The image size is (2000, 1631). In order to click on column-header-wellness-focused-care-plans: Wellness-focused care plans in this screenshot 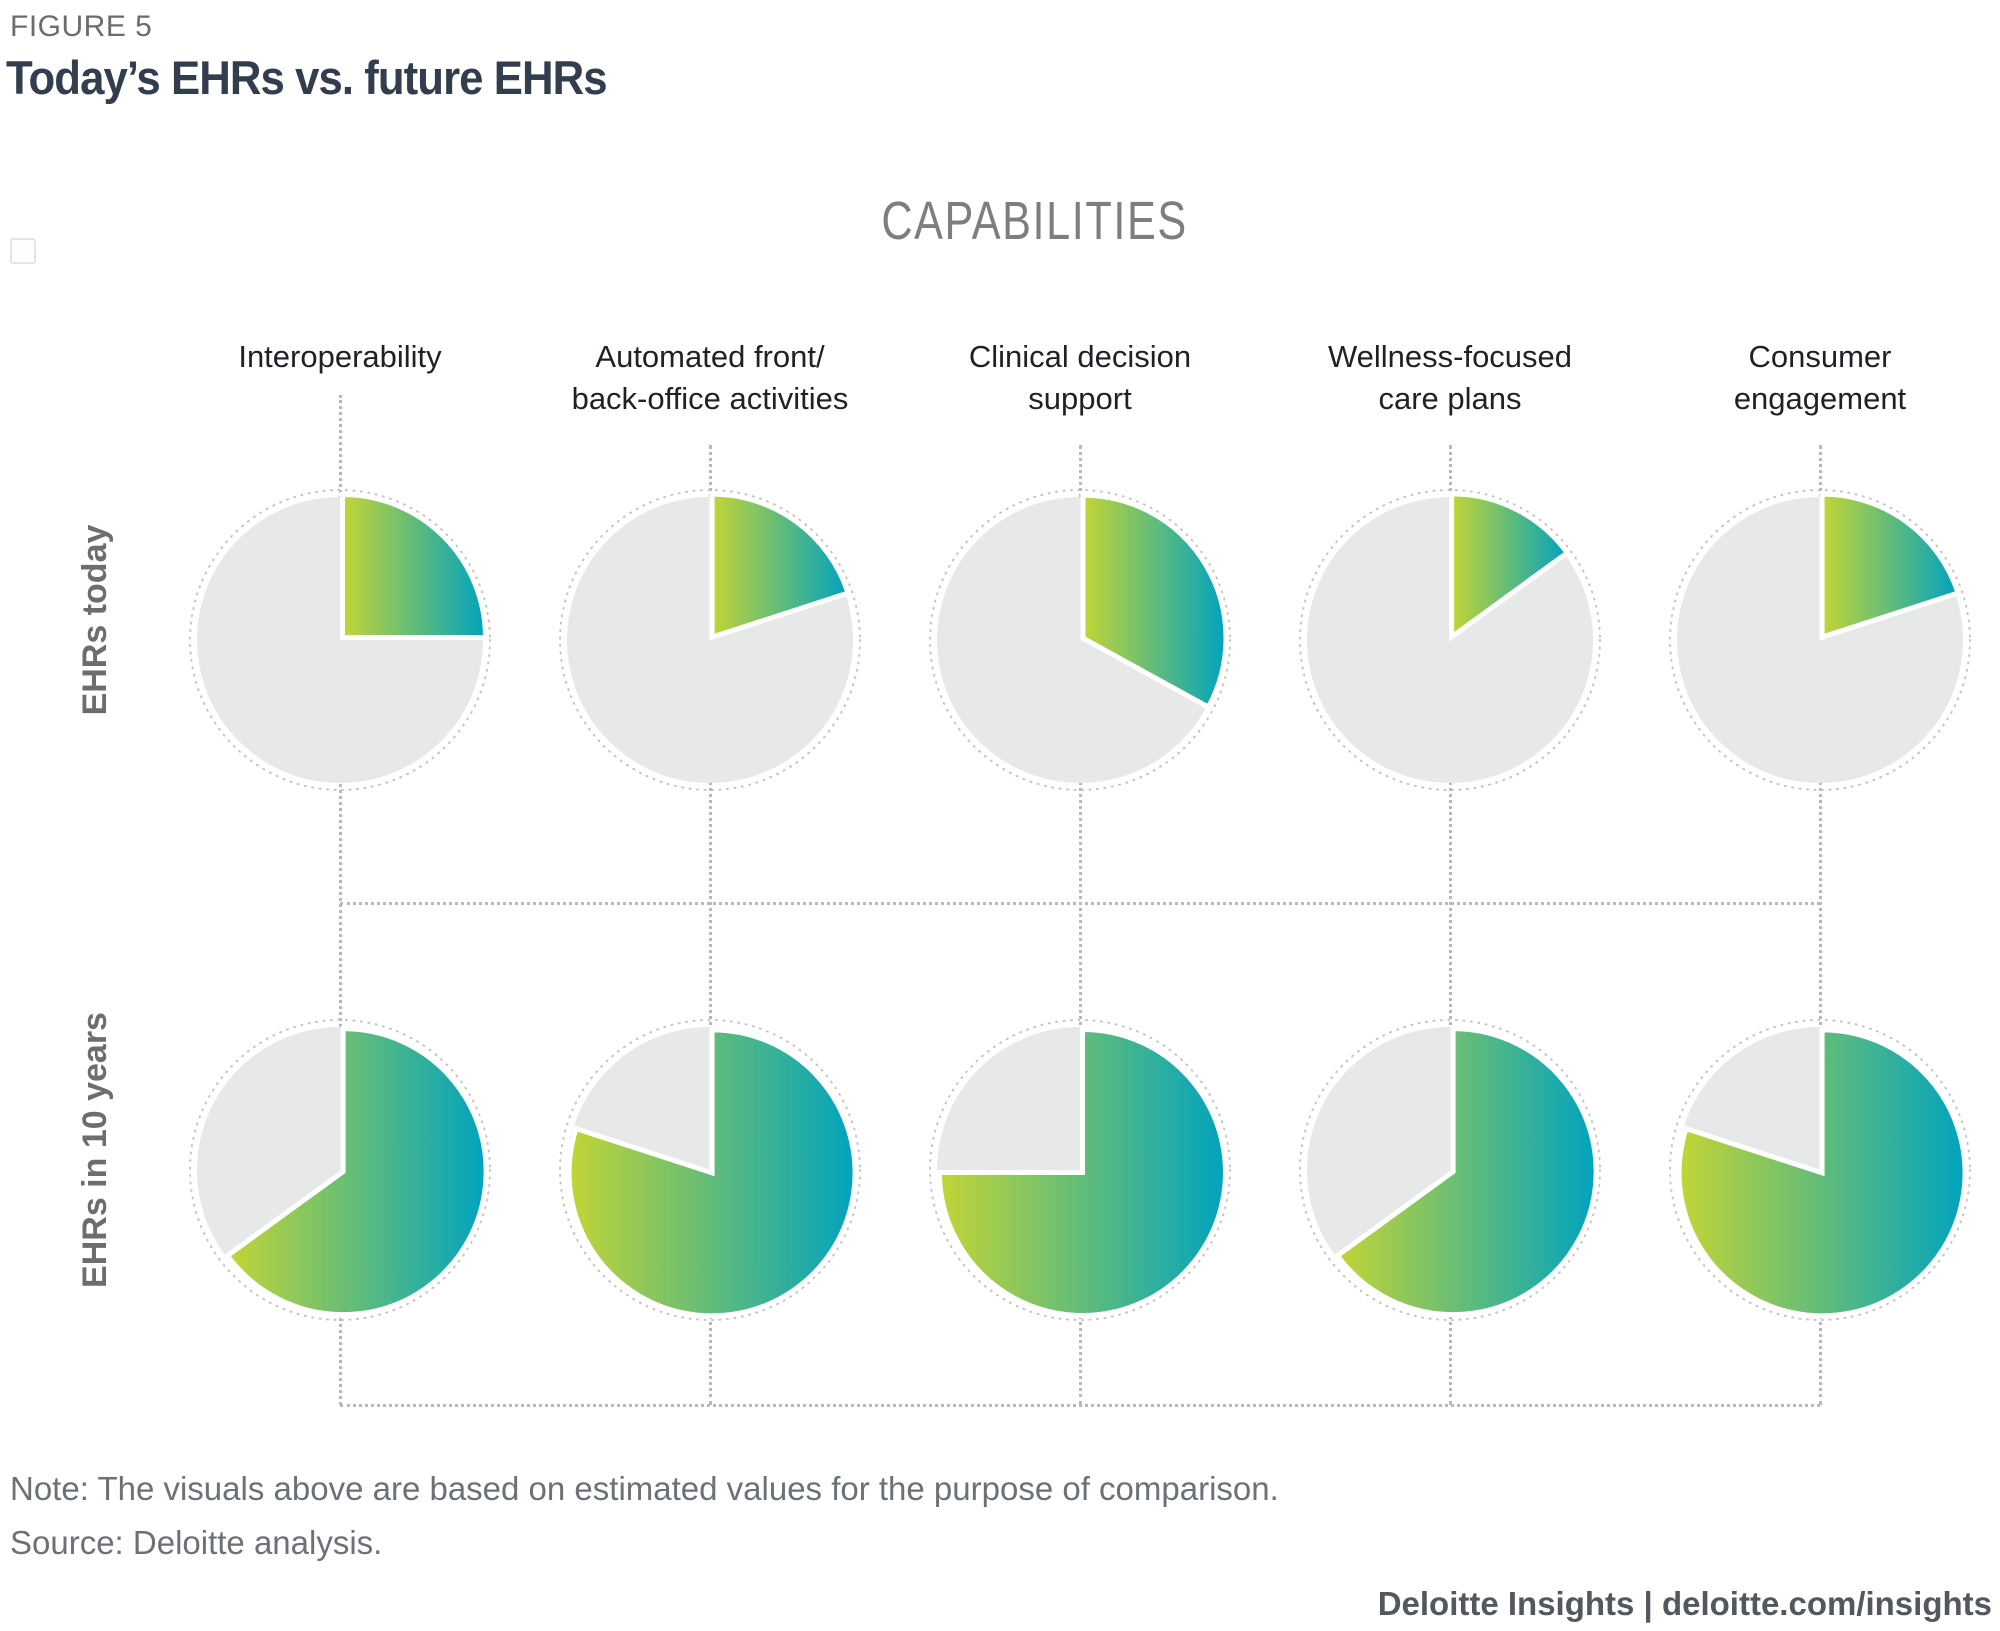, I will do `click(1450, 377)`.